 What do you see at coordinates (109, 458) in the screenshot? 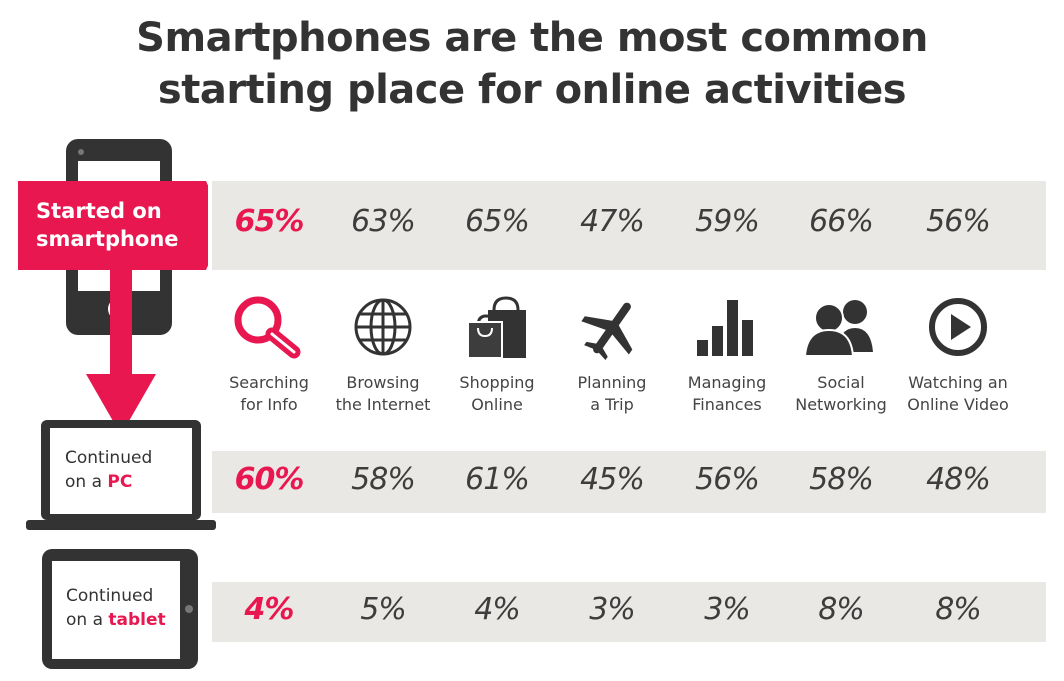
I see `pc-label-line-1: Continued` at bounding box center [109, 458].